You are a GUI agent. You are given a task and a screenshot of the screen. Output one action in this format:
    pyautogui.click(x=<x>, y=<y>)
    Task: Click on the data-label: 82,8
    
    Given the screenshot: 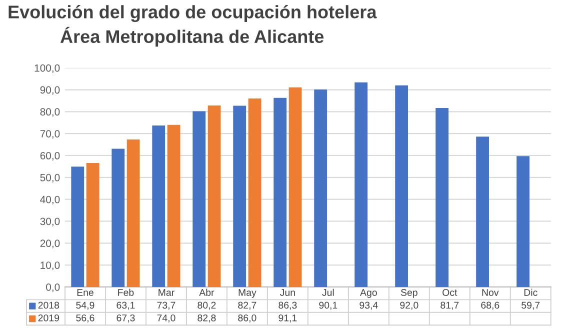 What is the action you would take?
    pyautogui.click(x=207, y=318)
    